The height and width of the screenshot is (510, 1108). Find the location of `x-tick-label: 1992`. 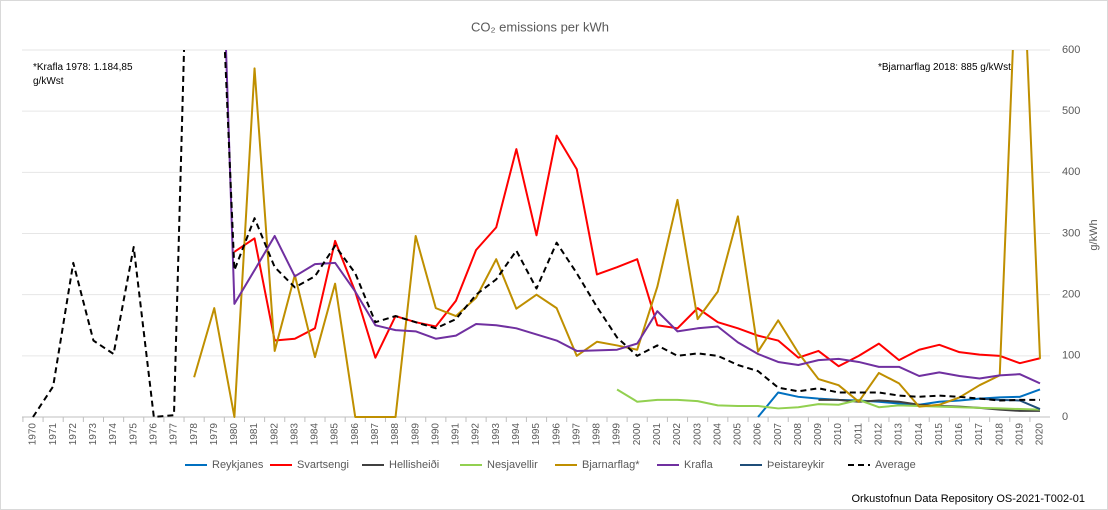

x-tick-label: 1992 is located at coordinates (476, 434).